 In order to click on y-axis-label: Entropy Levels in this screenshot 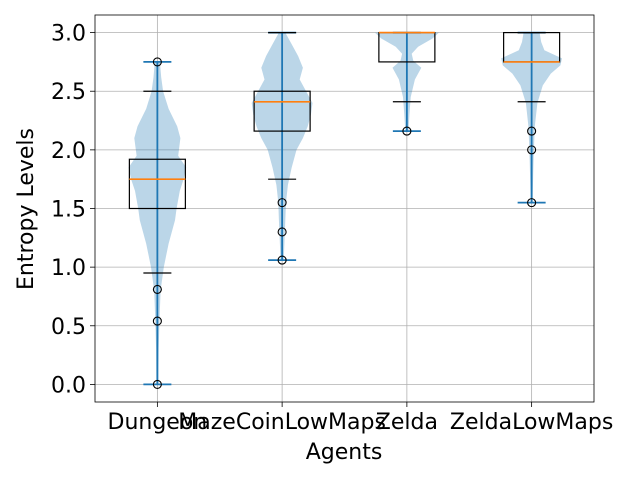, I will do `click(26, 209)`.